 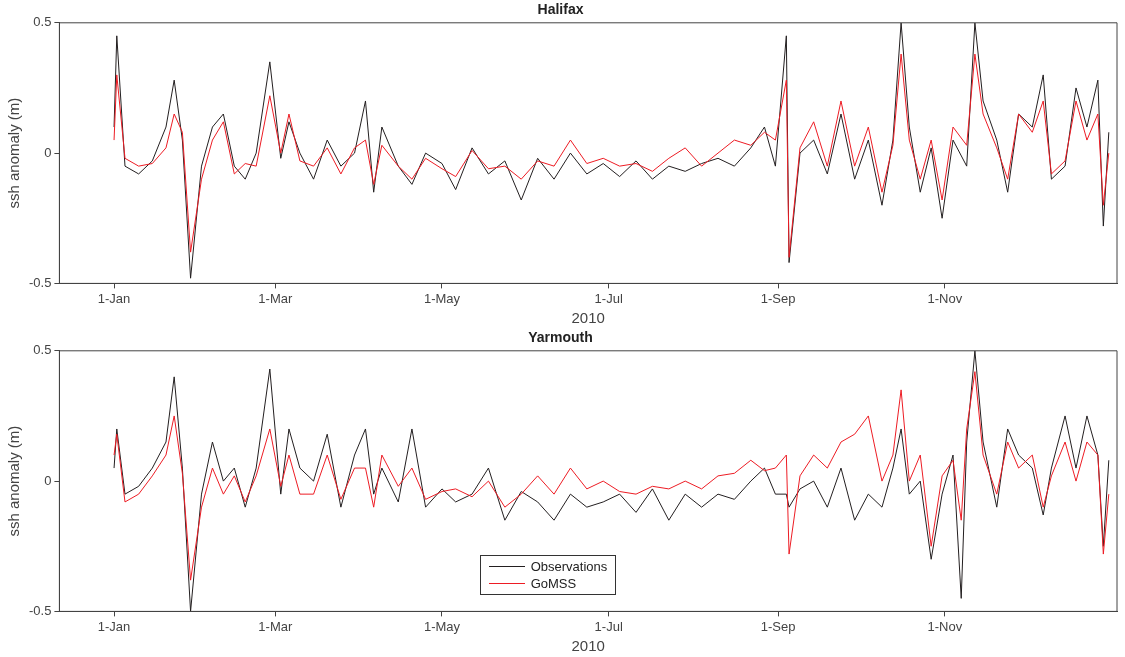 What do you see at coordinates (560, 337) in the screenshot?
I see `chart-title: Yarmouth` at bounding box center [560, 337].